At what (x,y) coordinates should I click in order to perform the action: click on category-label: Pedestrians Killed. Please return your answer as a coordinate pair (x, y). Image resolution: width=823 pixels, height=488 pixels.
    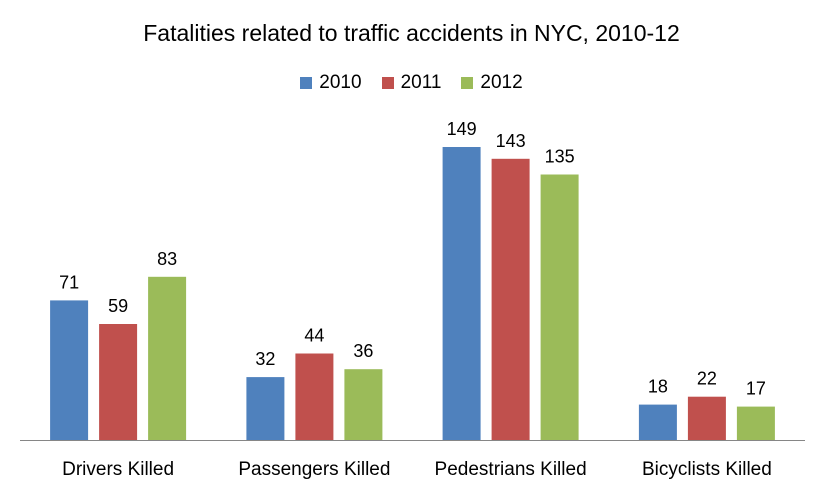
    Looking at the image, I should click on (511, 469).